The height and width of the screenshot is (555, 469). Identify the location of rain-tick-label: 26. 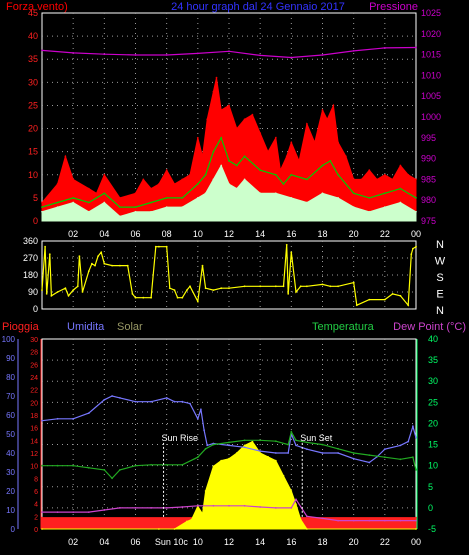
(34, 365).